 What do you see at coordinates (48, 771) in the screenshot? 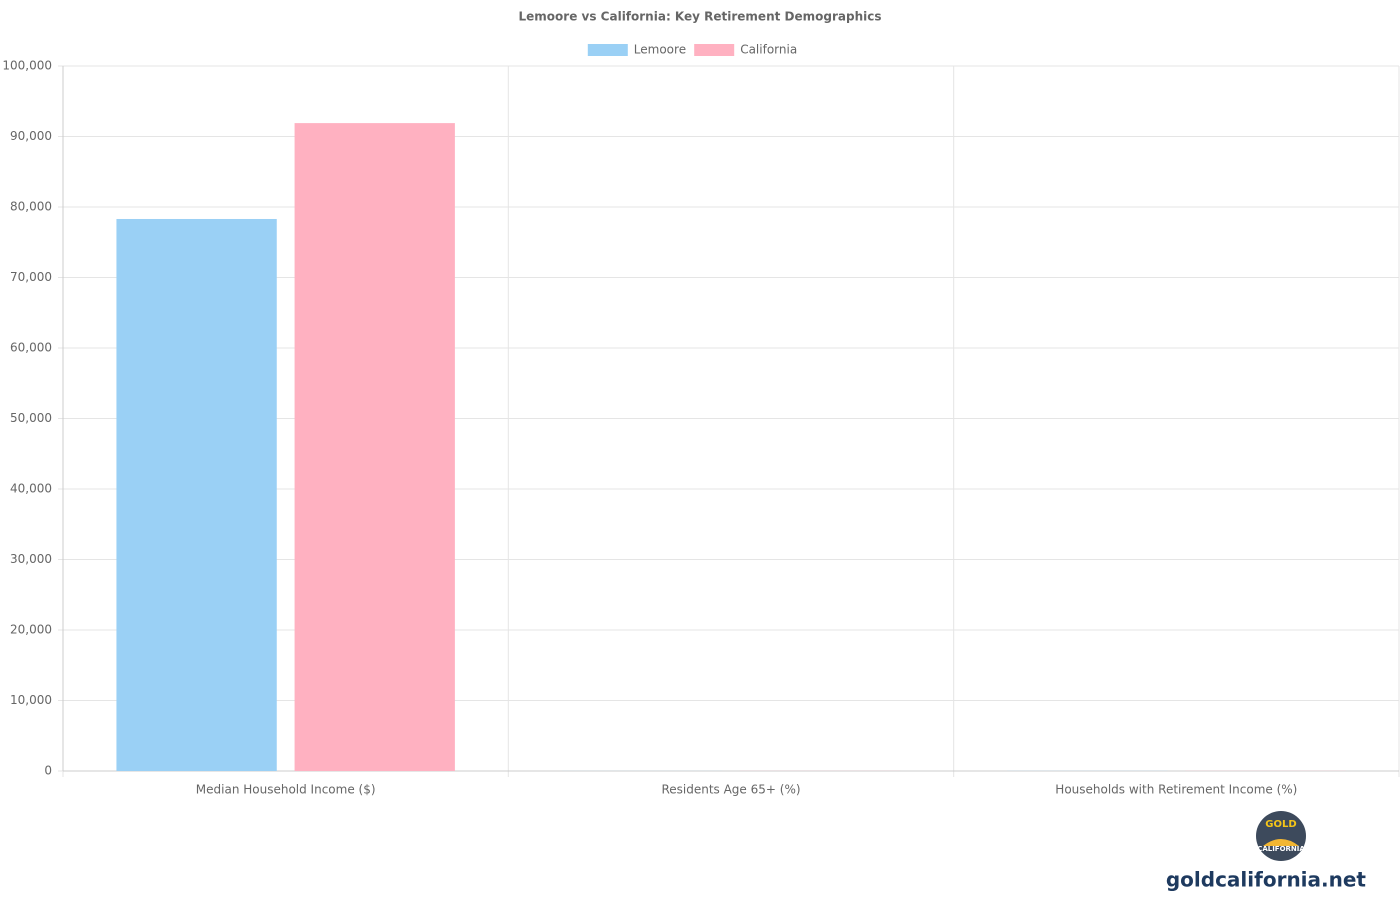
I see `y-tick-label: 0` at bounding box center [48, 771].